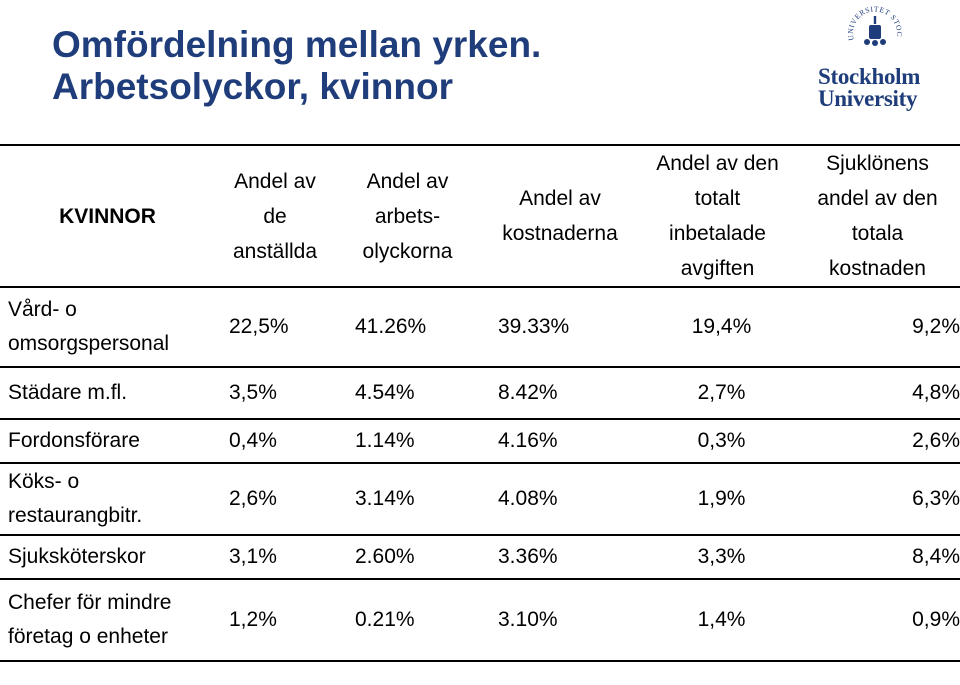 Image resolution: width=960 pixels, height=685 pixels. I want to click on cell-value: 0,4%, so click(275, 441).